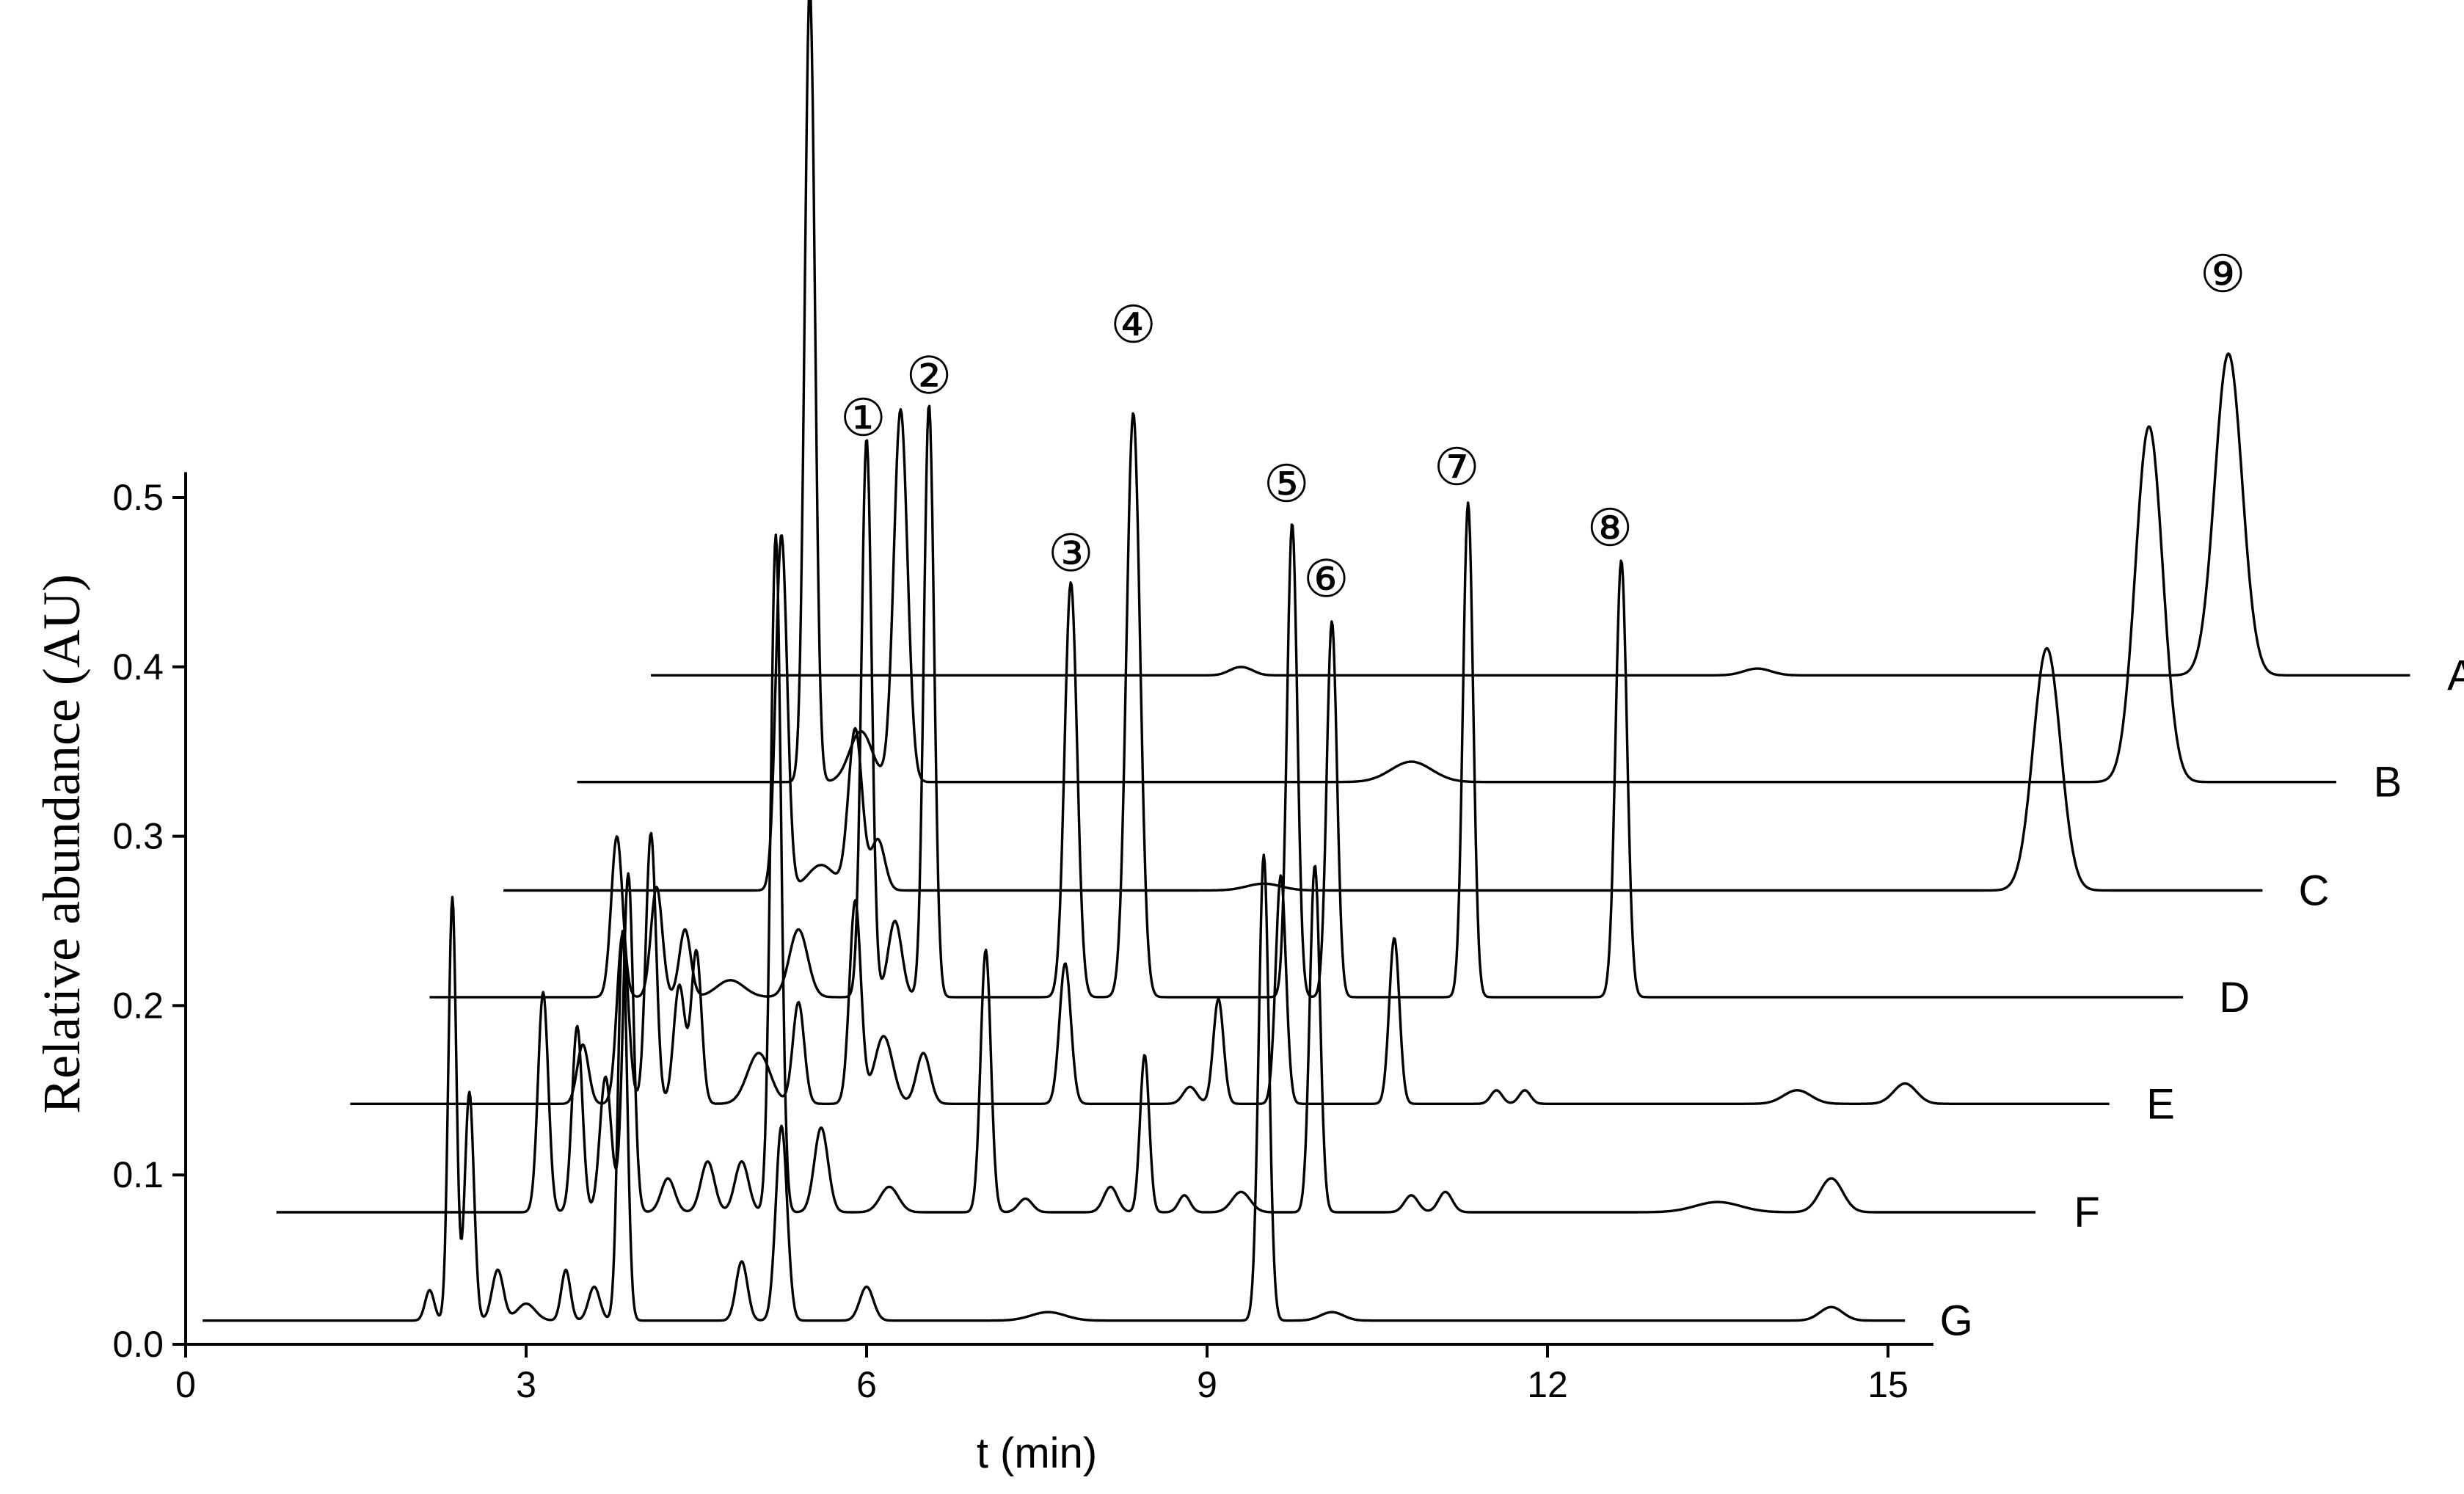 The height and width of the screenshot is (1494, 2464). Describe the element at coordinates (138, 1174) in the screenshot. I see `y-tick-label: 0.1` at that location.